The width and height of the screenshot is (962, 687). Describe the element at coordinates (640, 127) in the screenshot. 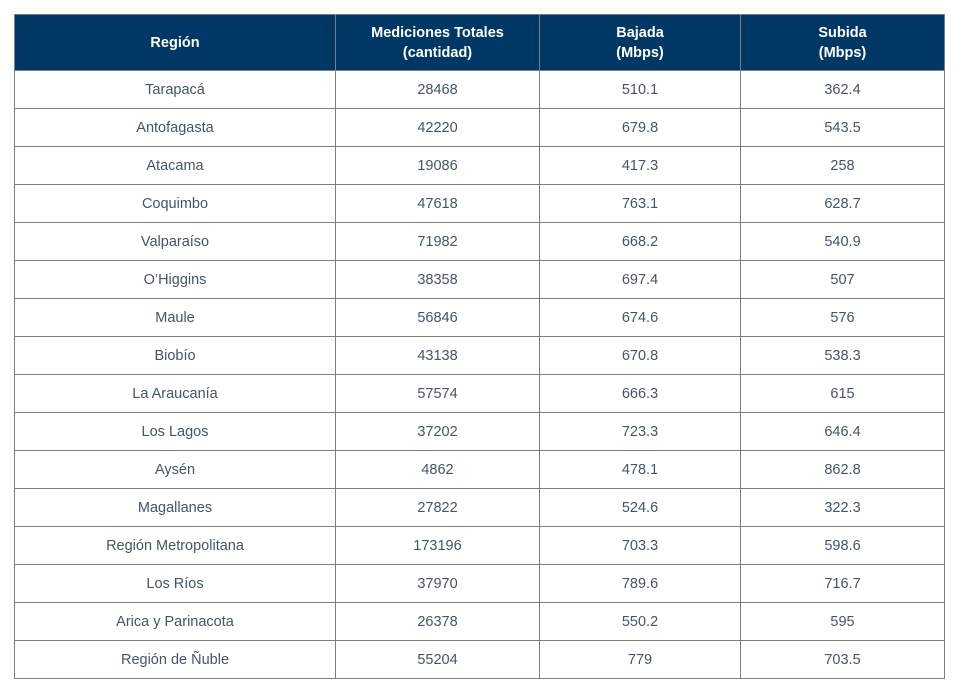

I see `cell-bajada: 679.8` at that location.